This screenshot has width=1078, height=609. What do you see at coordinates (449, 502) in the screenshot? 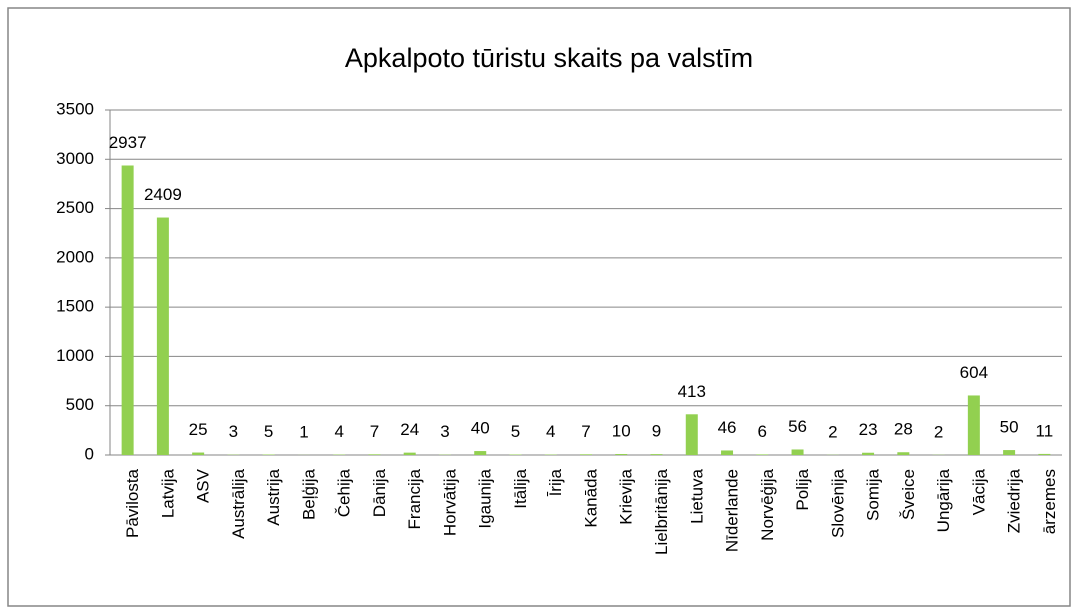
I see `x-tick-label: Horvātija` at bounding box center [449, 502].